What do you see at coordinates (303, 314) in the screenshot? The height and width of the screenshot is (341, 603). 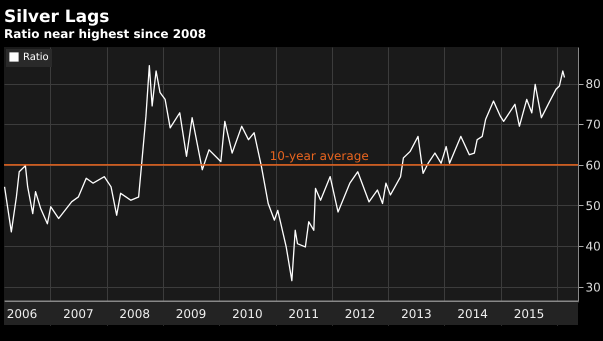 I see `x-tick-label: 2011` at bounding box center [303, 314].